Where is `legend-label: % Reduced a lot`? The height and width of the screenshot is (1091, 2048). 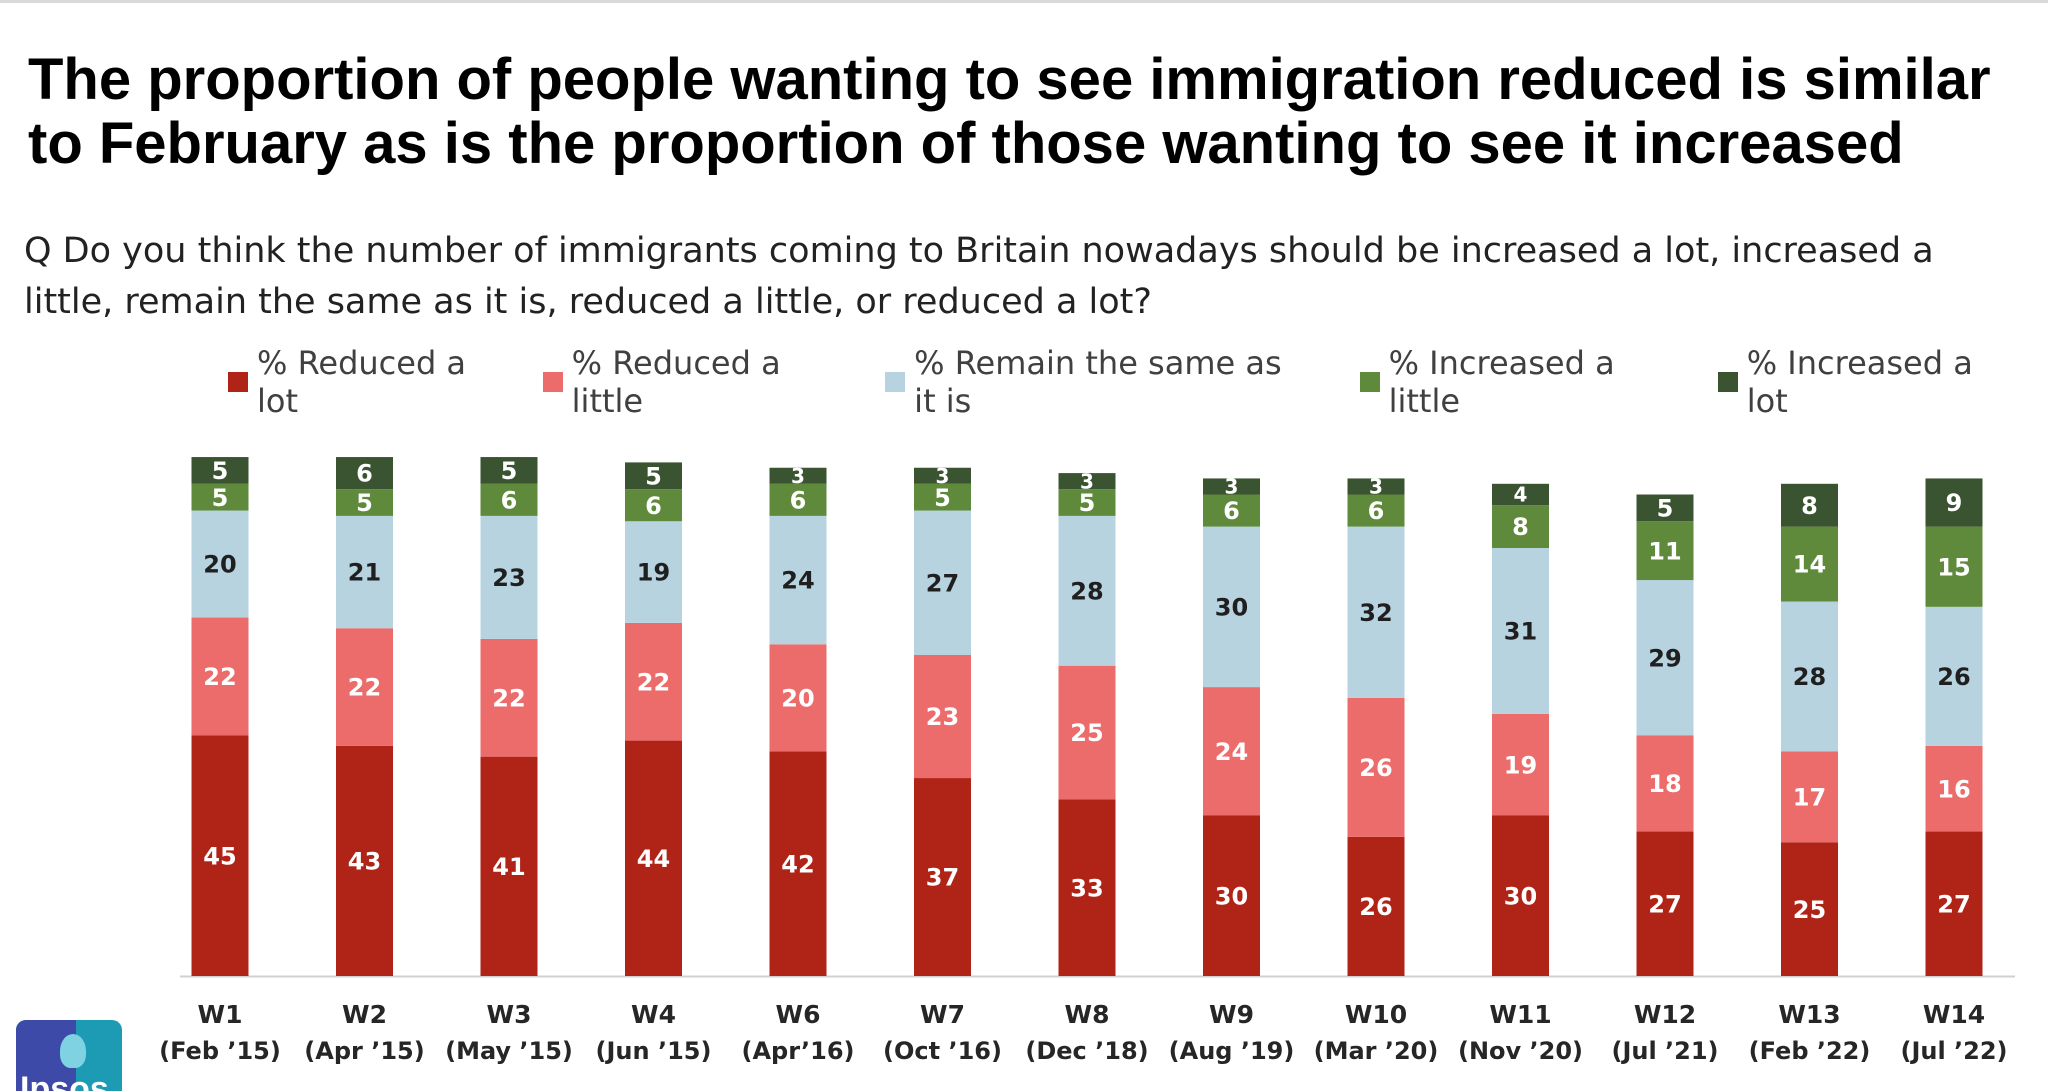
legend-label: % Reduced a lot is located at coordinates (362, 382).